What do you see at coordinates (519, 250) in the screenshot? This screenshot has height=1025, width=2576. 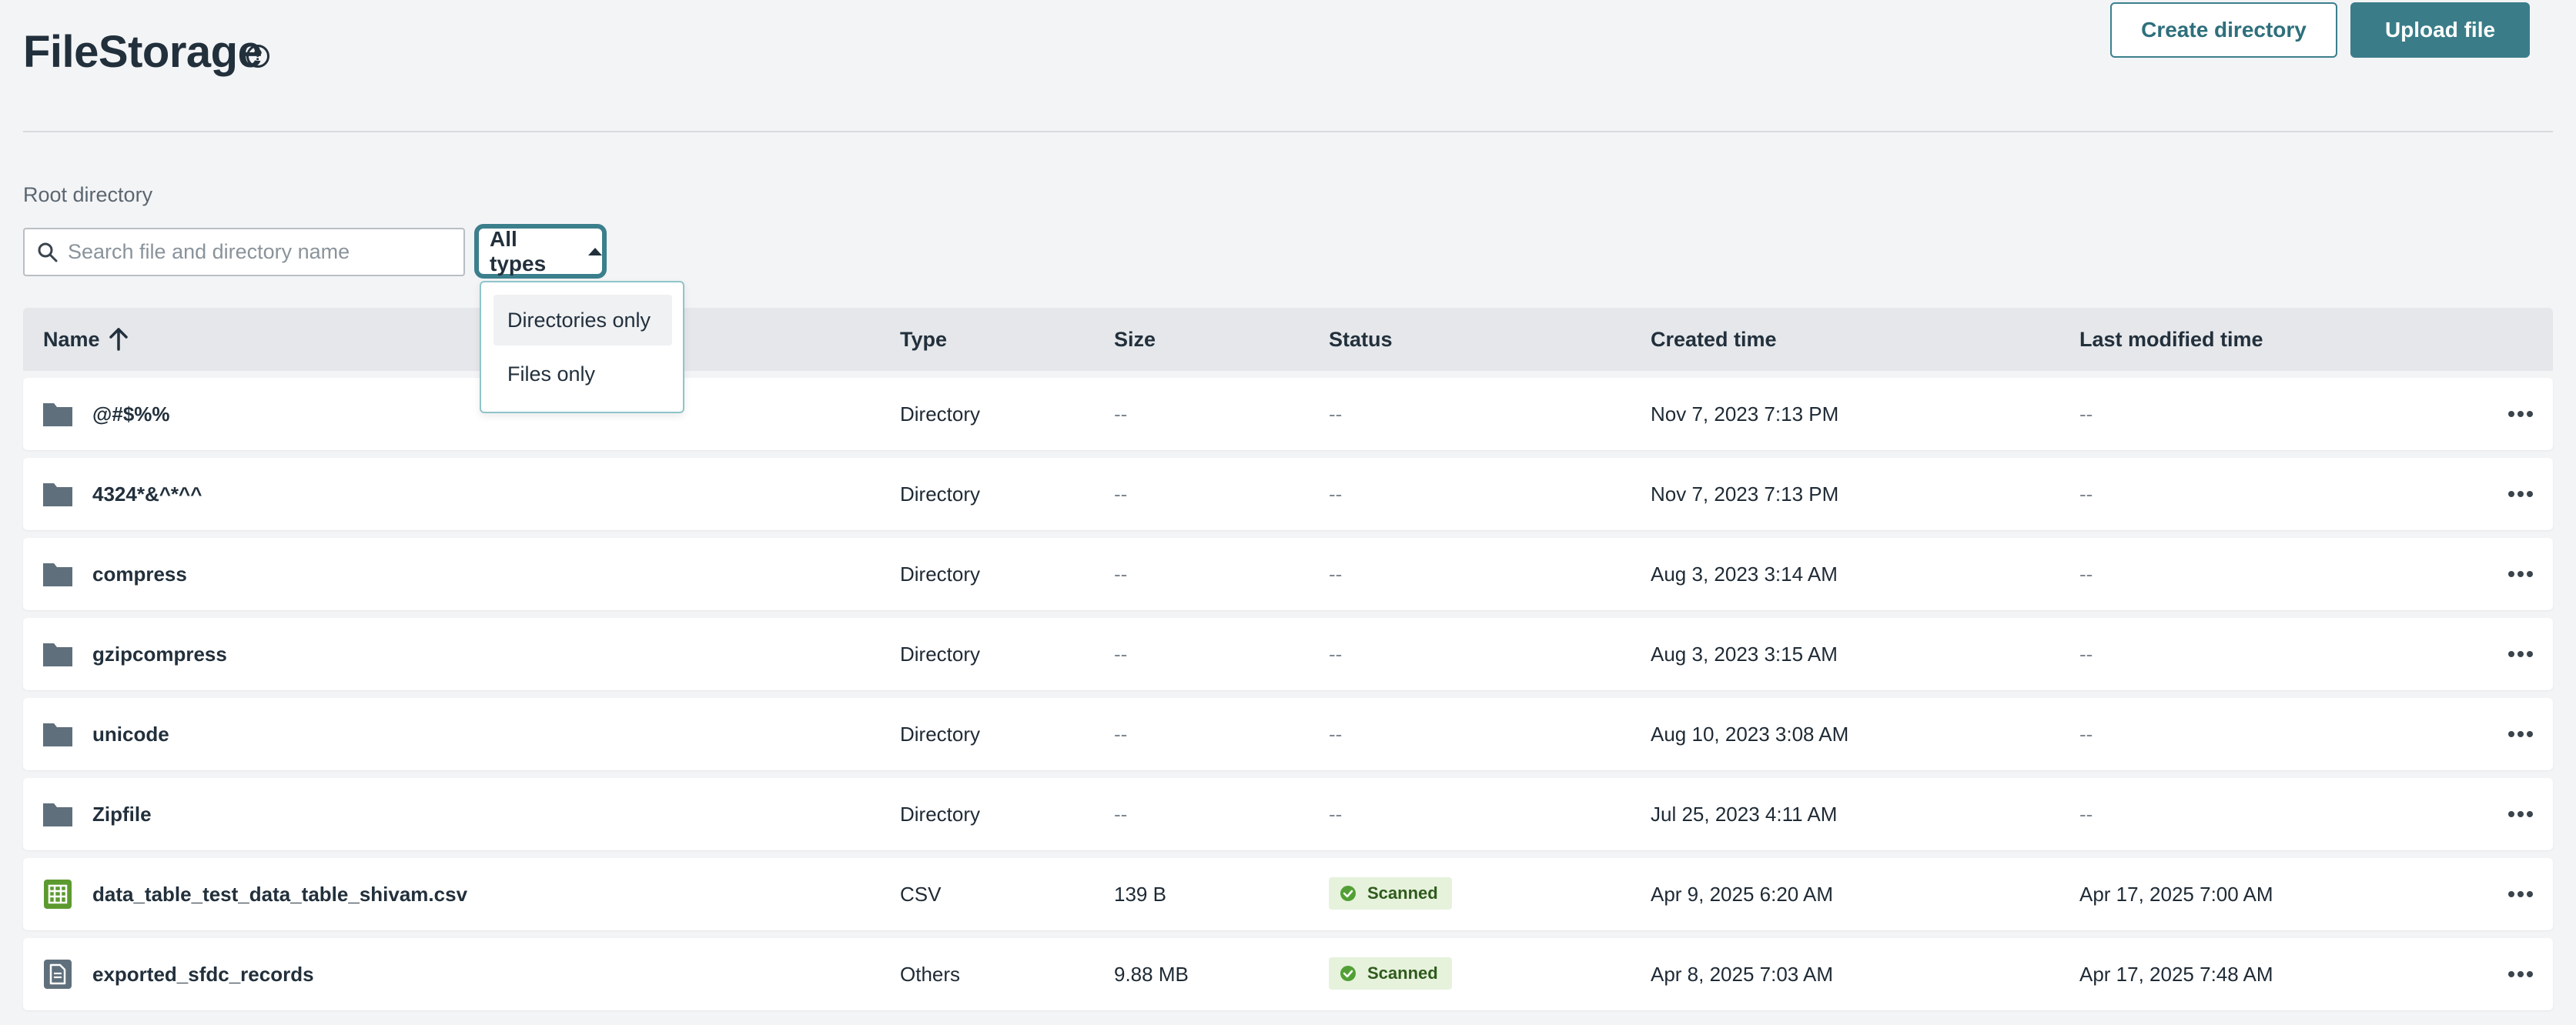 I see `type-filter-label: All types` at bounding box center [519, 250].